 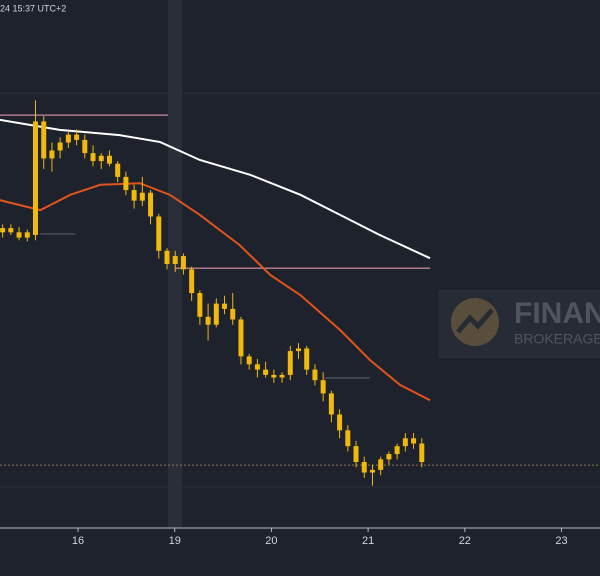 I want to click on x-tick-label: 22, so click(x=465, y=541).